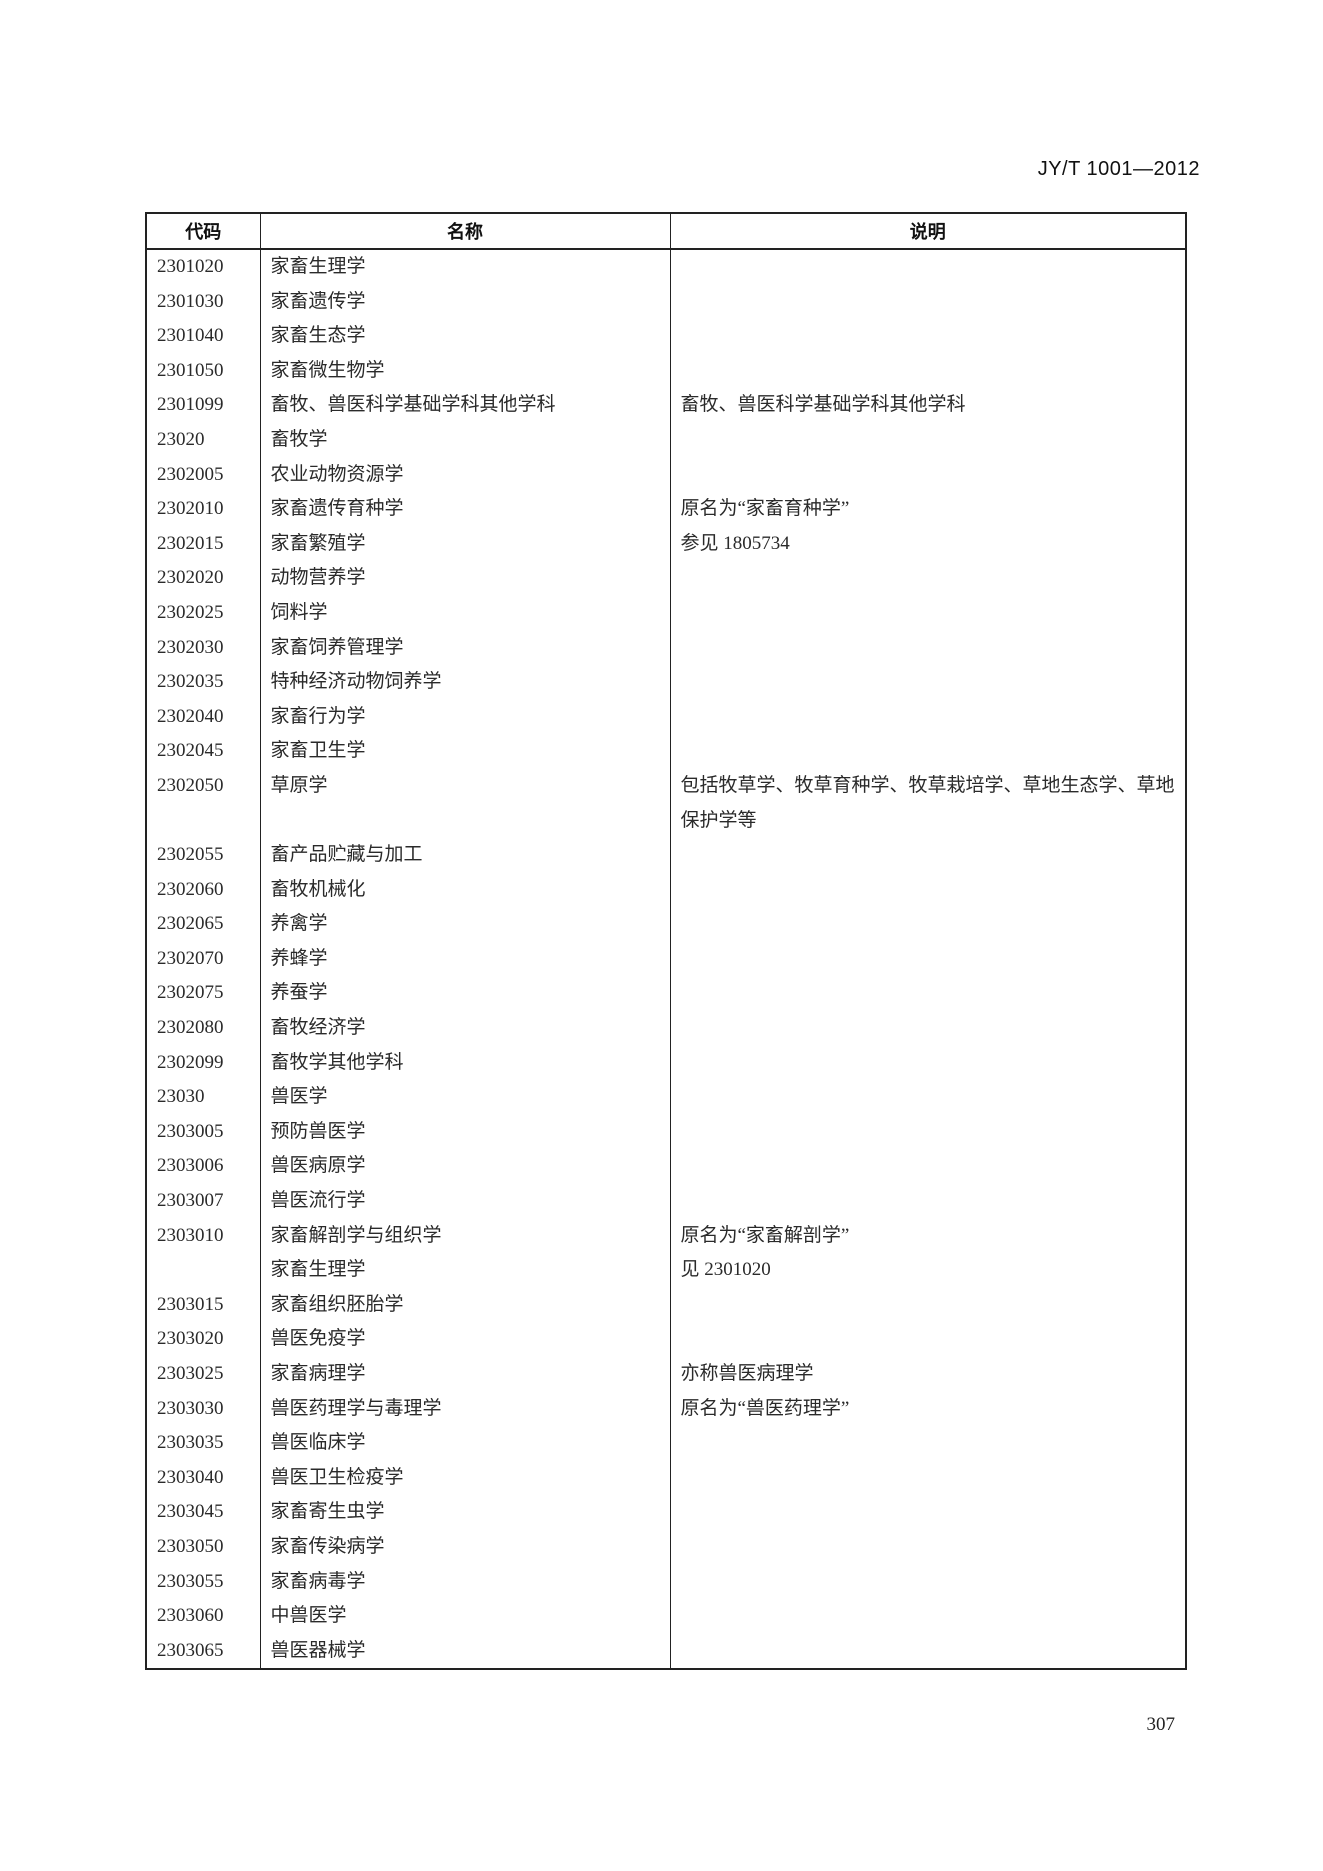 The width and height of the screenshot is (1323, 1871). I want to click on table-row: 2303050 家畜传染病学, so click(666, 1547).